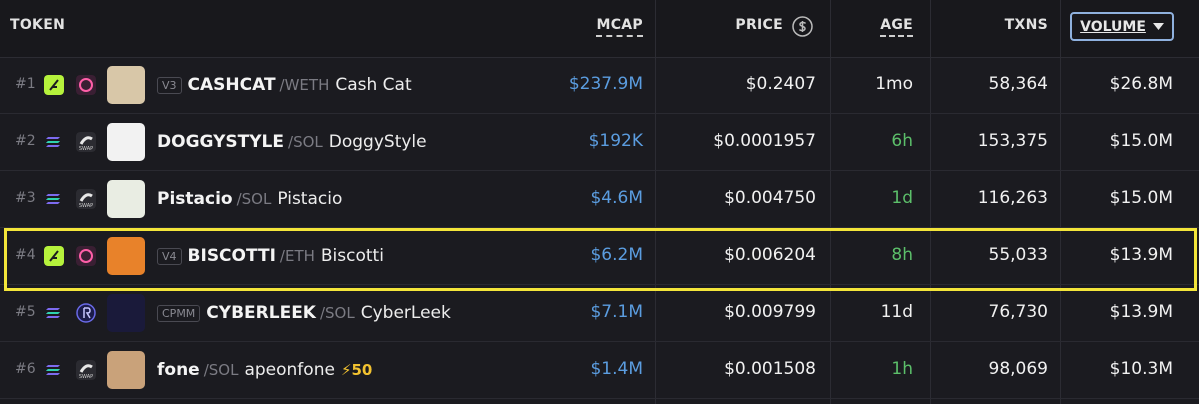 The height and width of the screenshot is (404, 1199). Describe the element at coordinates (373, 85) in the screenshot. I see `token-name: Cash Cat` at that location.